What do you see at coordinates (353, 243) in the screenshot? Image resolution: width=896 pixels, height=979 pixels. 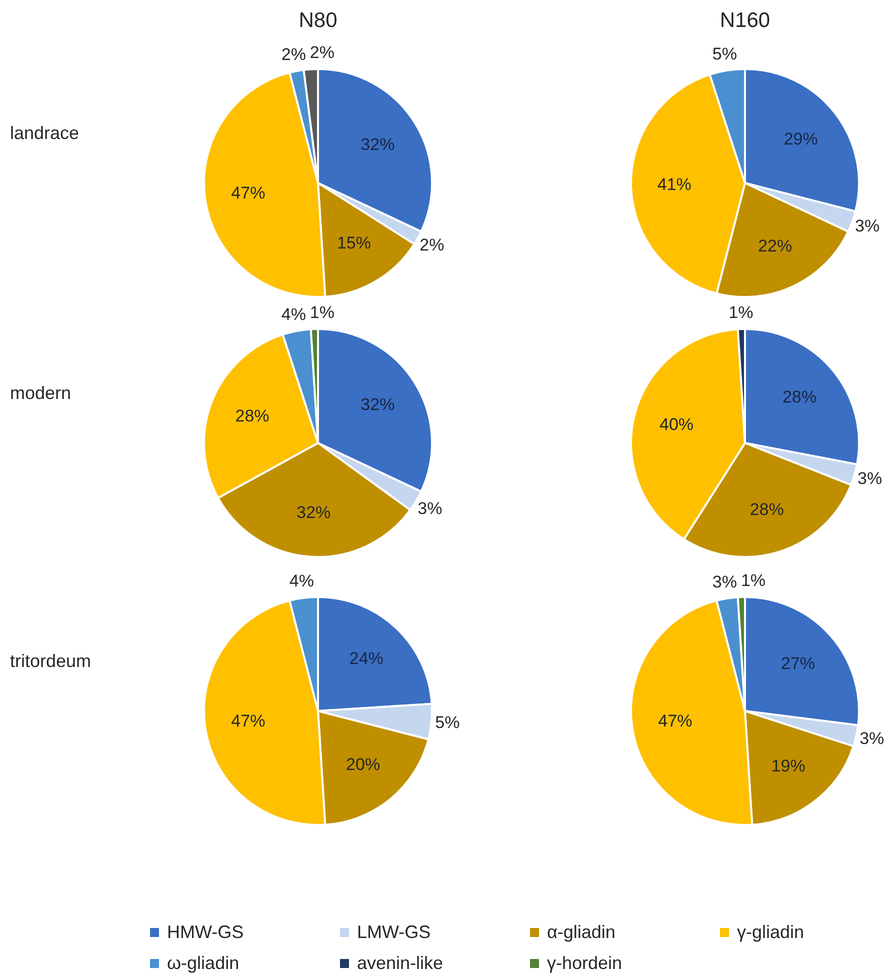 I see `data-label: 15%` at bounding box center [353, 243].